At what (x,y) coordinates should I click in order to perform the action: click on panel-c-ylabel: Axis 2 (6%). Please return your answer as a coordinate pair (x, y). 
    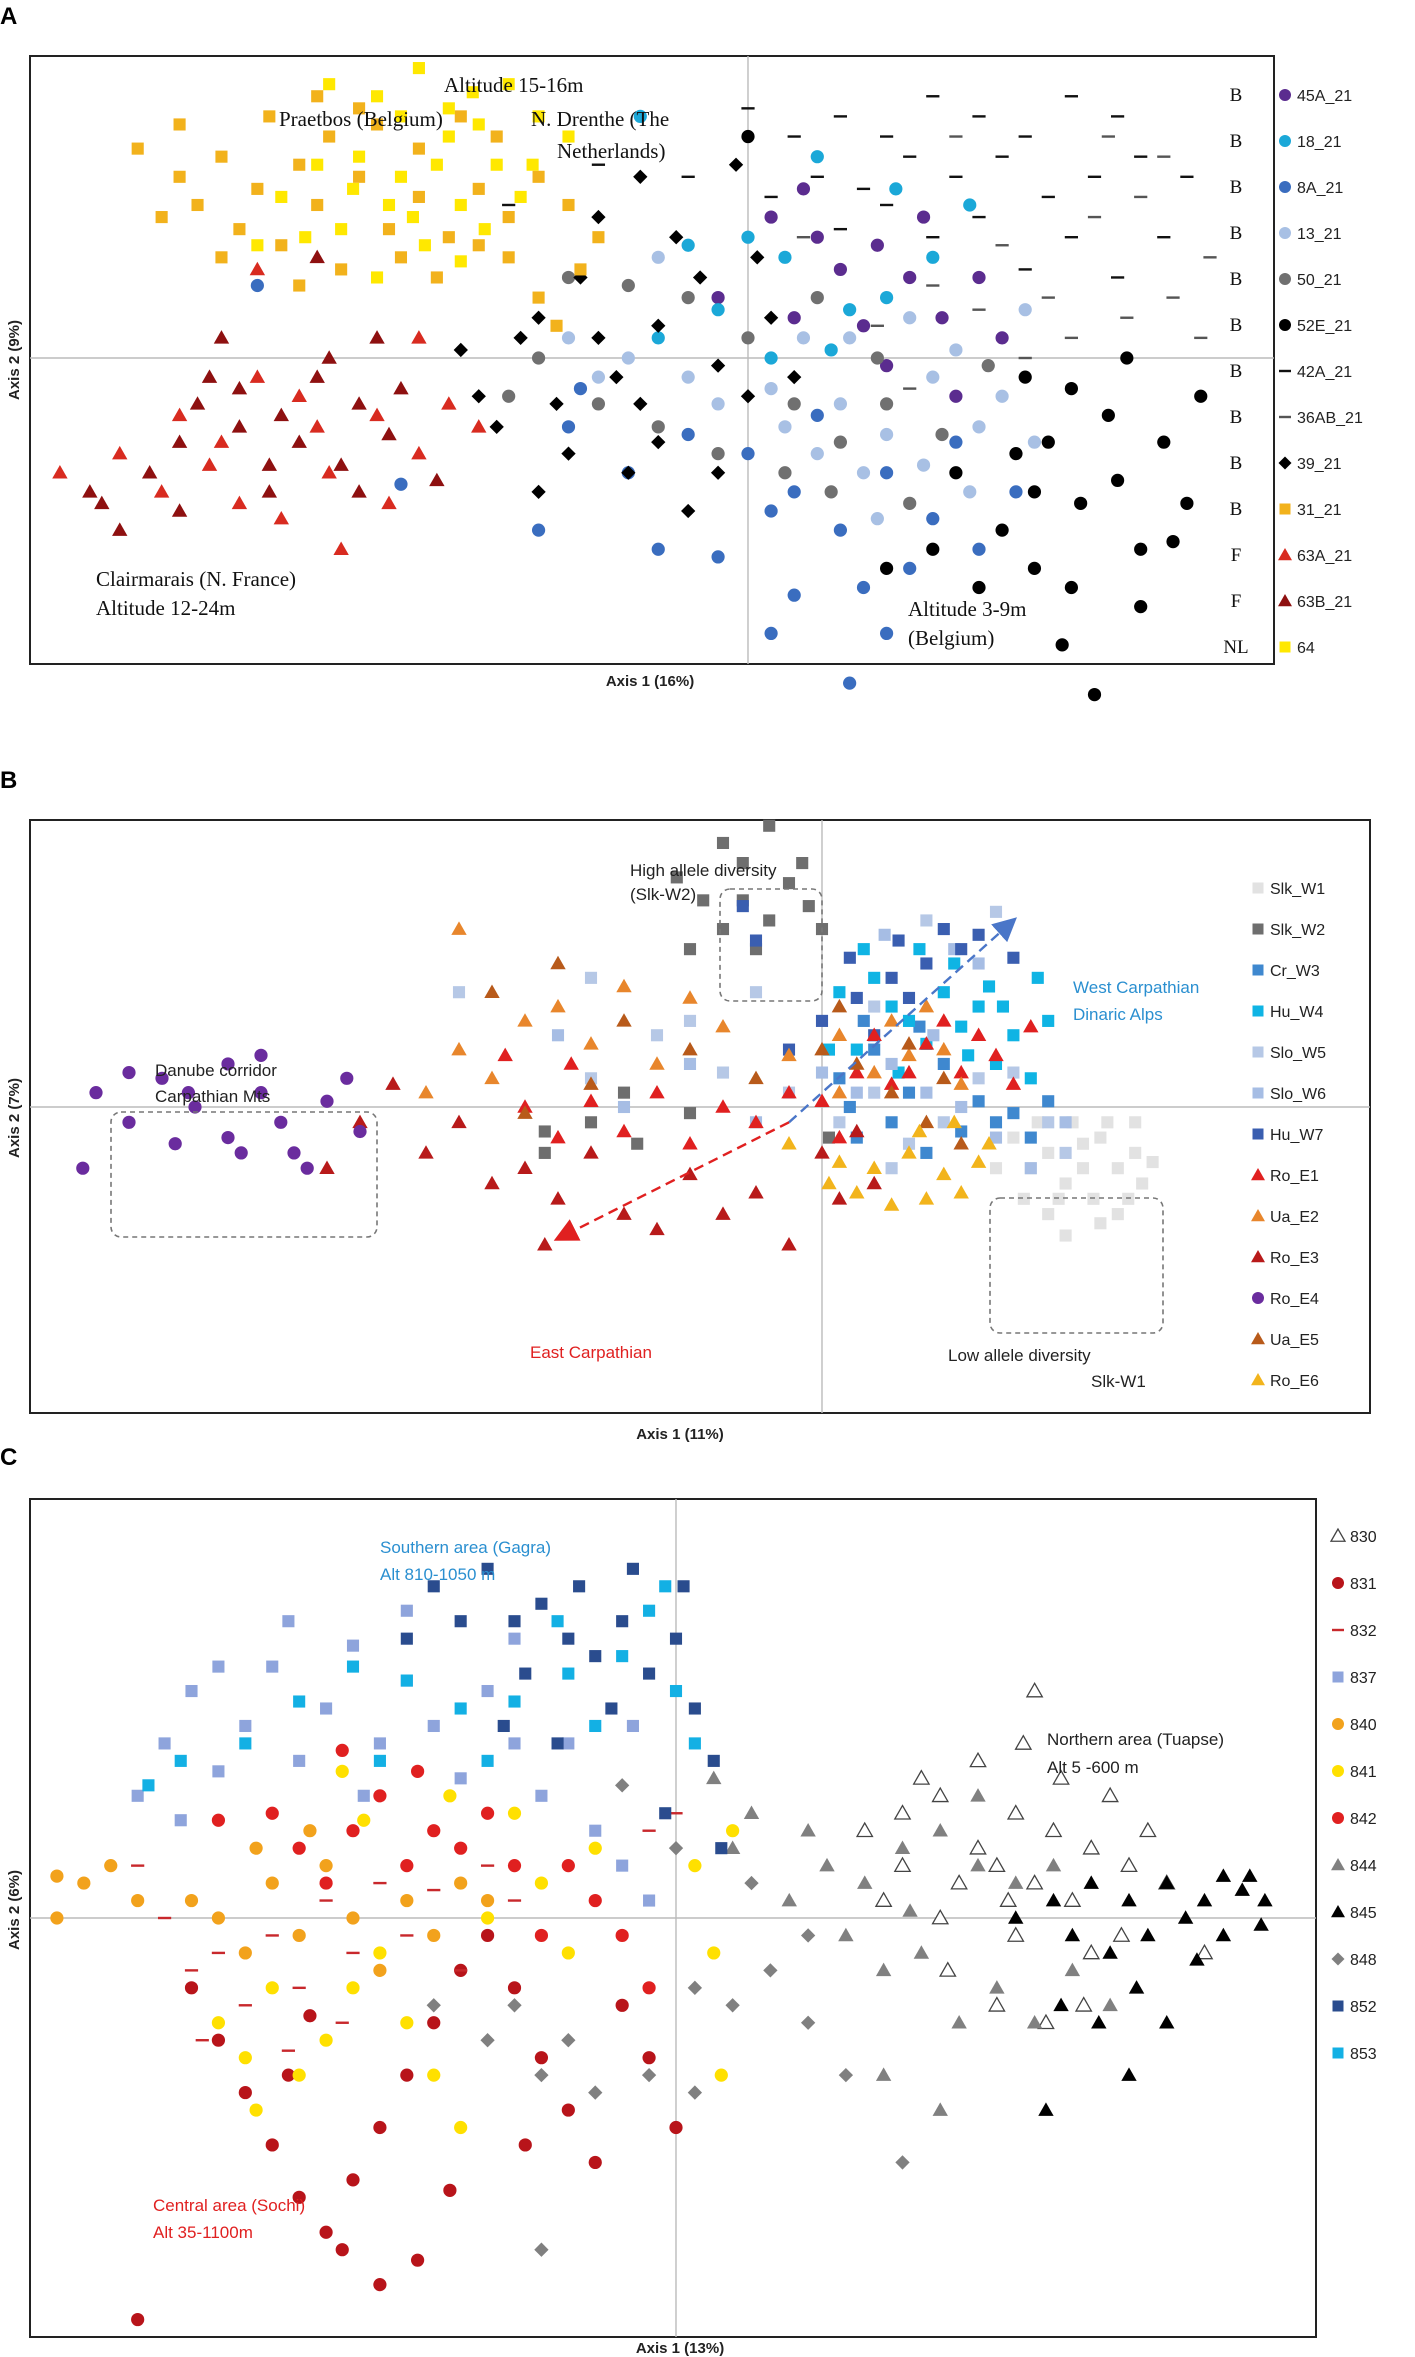
    Looking at the image, I should click on (14, 1910).